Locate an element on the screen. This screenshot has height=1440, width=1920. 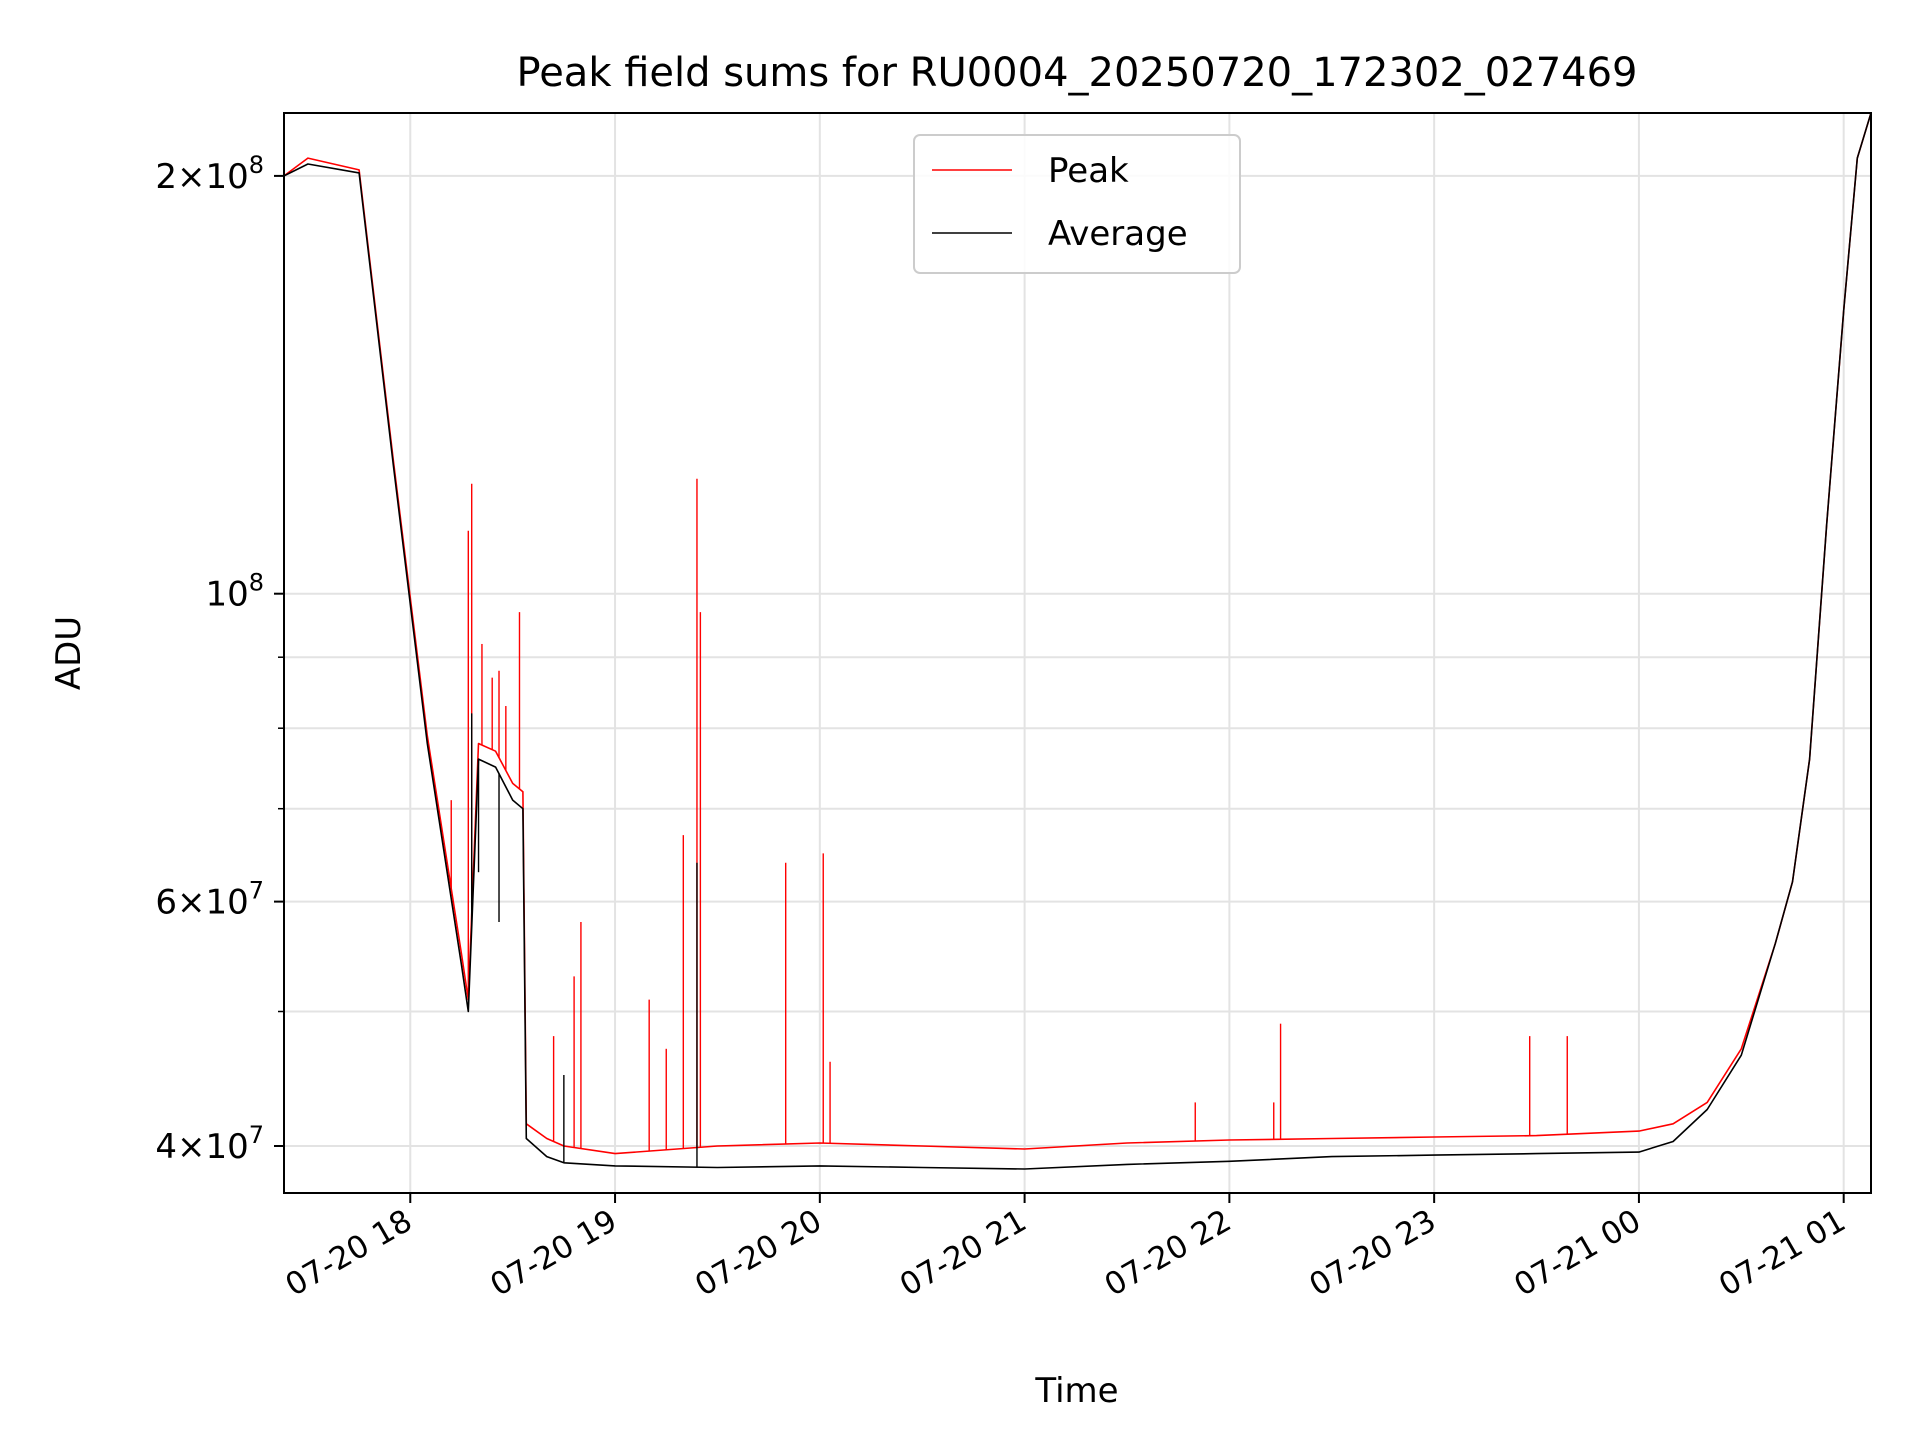
legend: Peak Average is located at coordinates (1077, 204).